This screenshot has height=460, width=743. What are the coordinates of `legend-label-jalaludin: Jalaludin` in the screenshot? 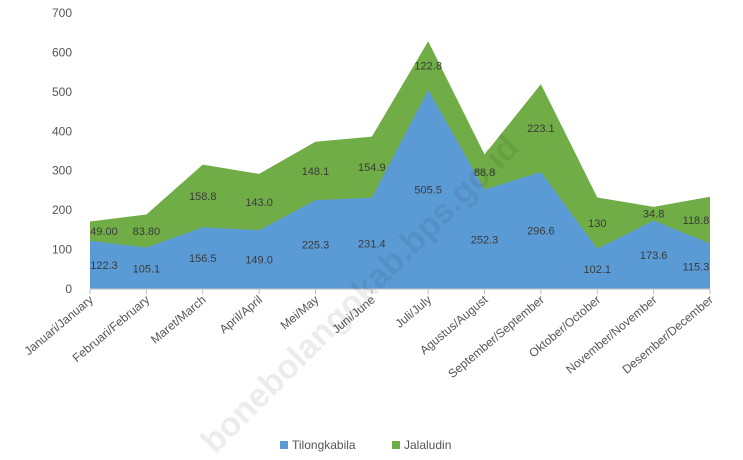 It's located at (427, 445).